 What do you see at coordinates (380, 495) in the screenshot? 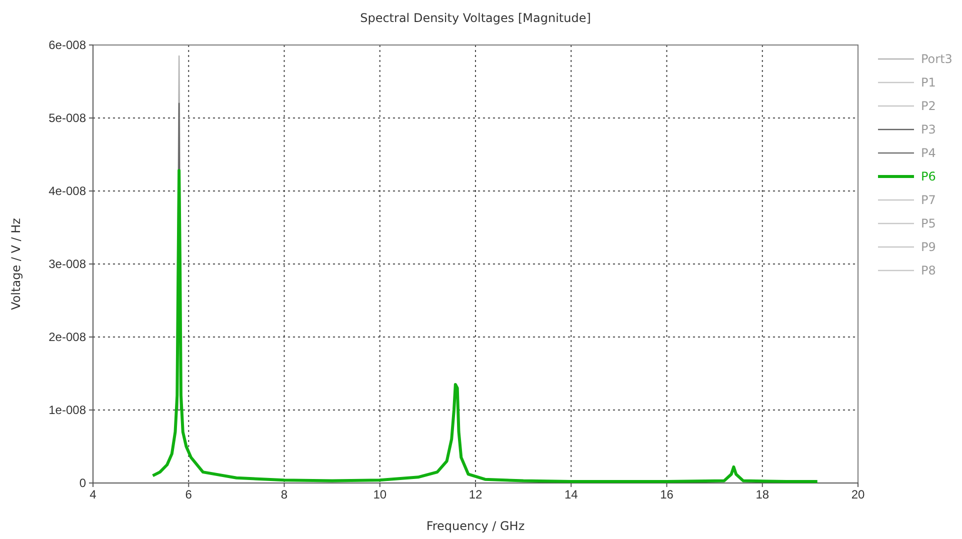
I see `x-tick-label: 10` at bounding box center [380, 495].